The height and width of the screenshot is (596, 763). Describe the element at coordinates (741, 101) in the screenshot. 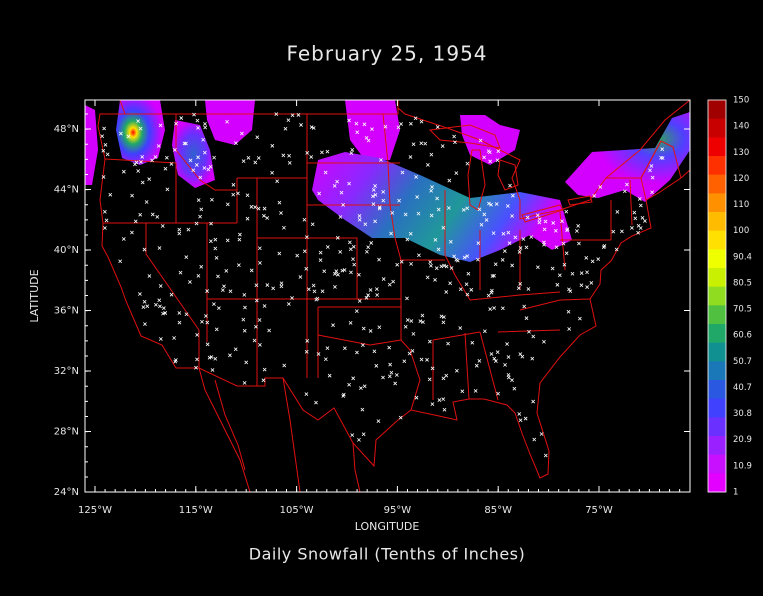

I see `colorbar-label: 150` at that location.